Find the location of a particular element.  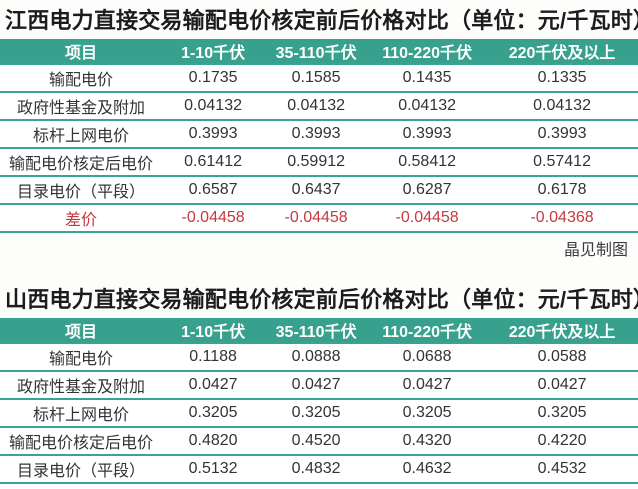

table-row: 政府性基金及附加 0.04132 0.04132 0.04132 0.04132 is located at coordinates (319, 105).